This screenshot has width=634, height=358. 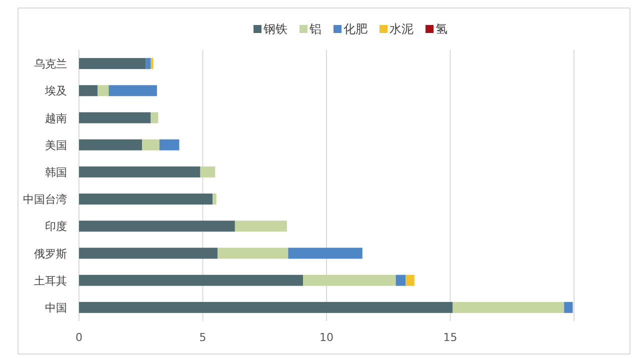 What do you see at coordinates (79, 337) in the screenshot?
I see `x-tick-label: 0` at bounding box center [79, 337].